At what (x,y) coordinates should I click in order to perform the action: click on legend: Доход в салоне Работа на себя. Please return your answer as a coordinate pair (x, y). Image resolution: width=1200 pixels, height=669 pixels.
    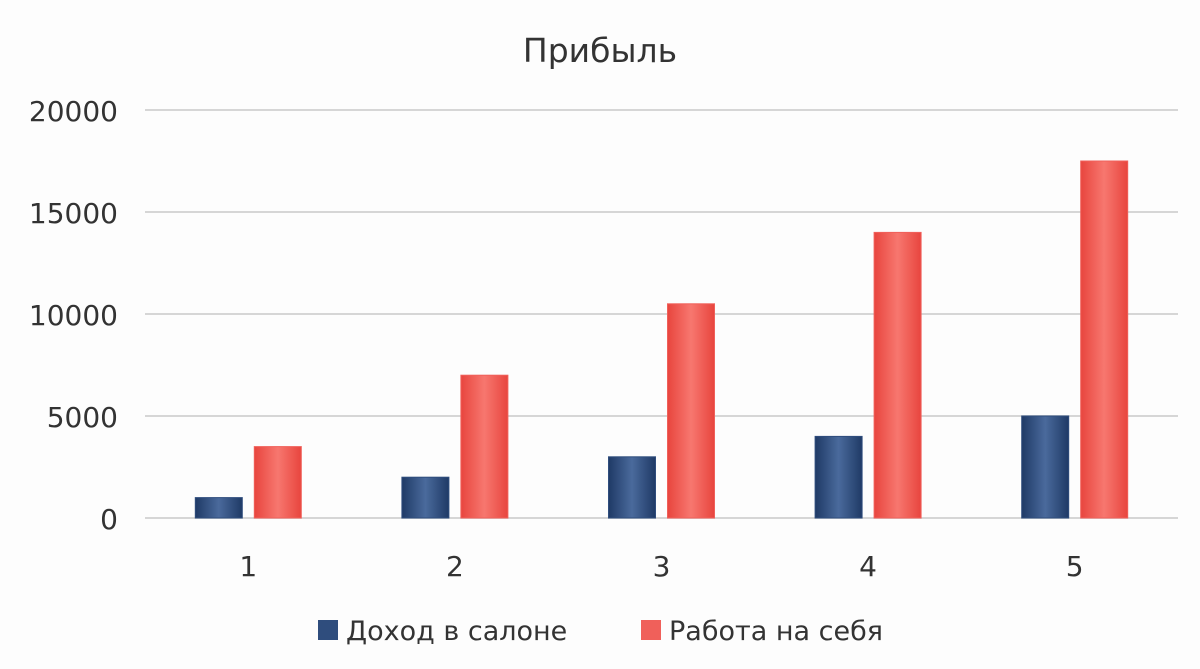
    Looking at the image, I should click on (600, 631).